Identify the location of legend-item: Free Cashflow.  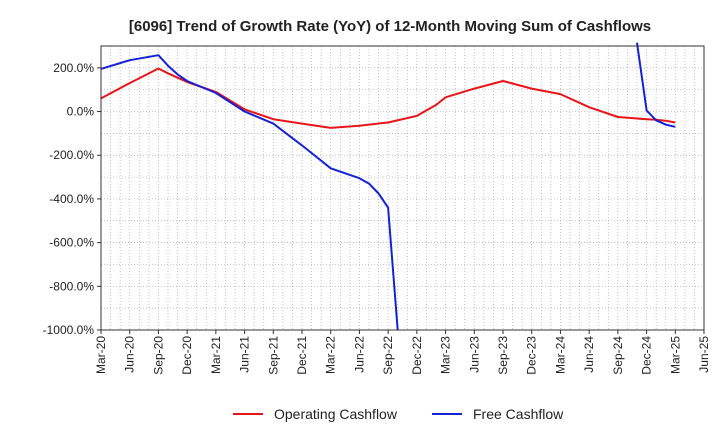
(498, 414).